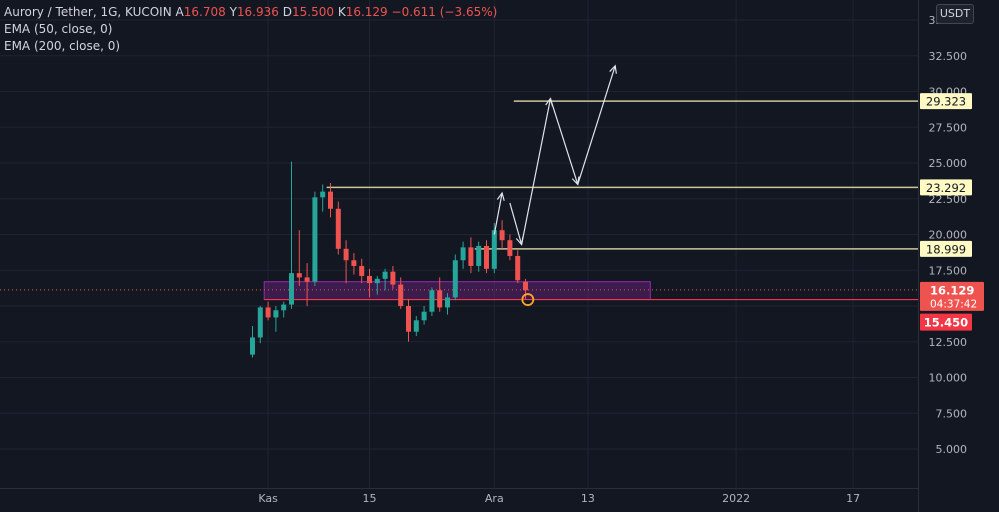 The image size is (999, 512). I want to click on price-tick-label: 7.500, so click(952, 413).